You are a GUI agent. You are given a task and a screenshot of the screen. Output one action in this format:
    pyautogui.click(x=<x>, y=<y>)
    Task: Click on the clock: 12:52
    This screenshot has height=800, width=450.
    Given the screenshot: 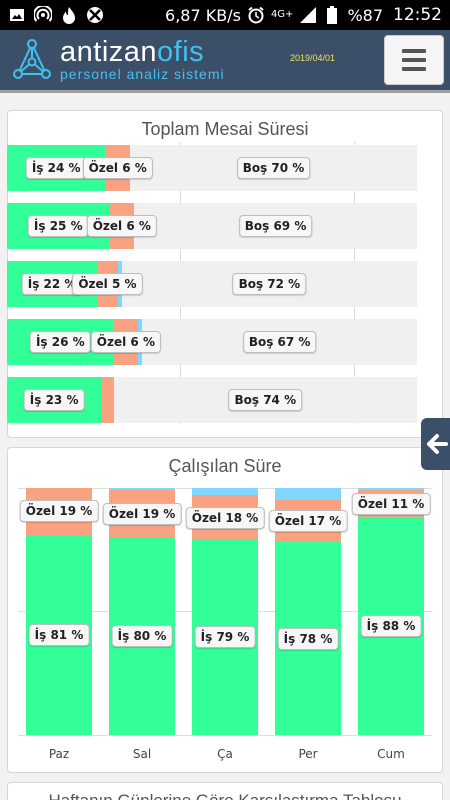 What is the action you would take?
    pyautogui.click(x=417, y=15)
    